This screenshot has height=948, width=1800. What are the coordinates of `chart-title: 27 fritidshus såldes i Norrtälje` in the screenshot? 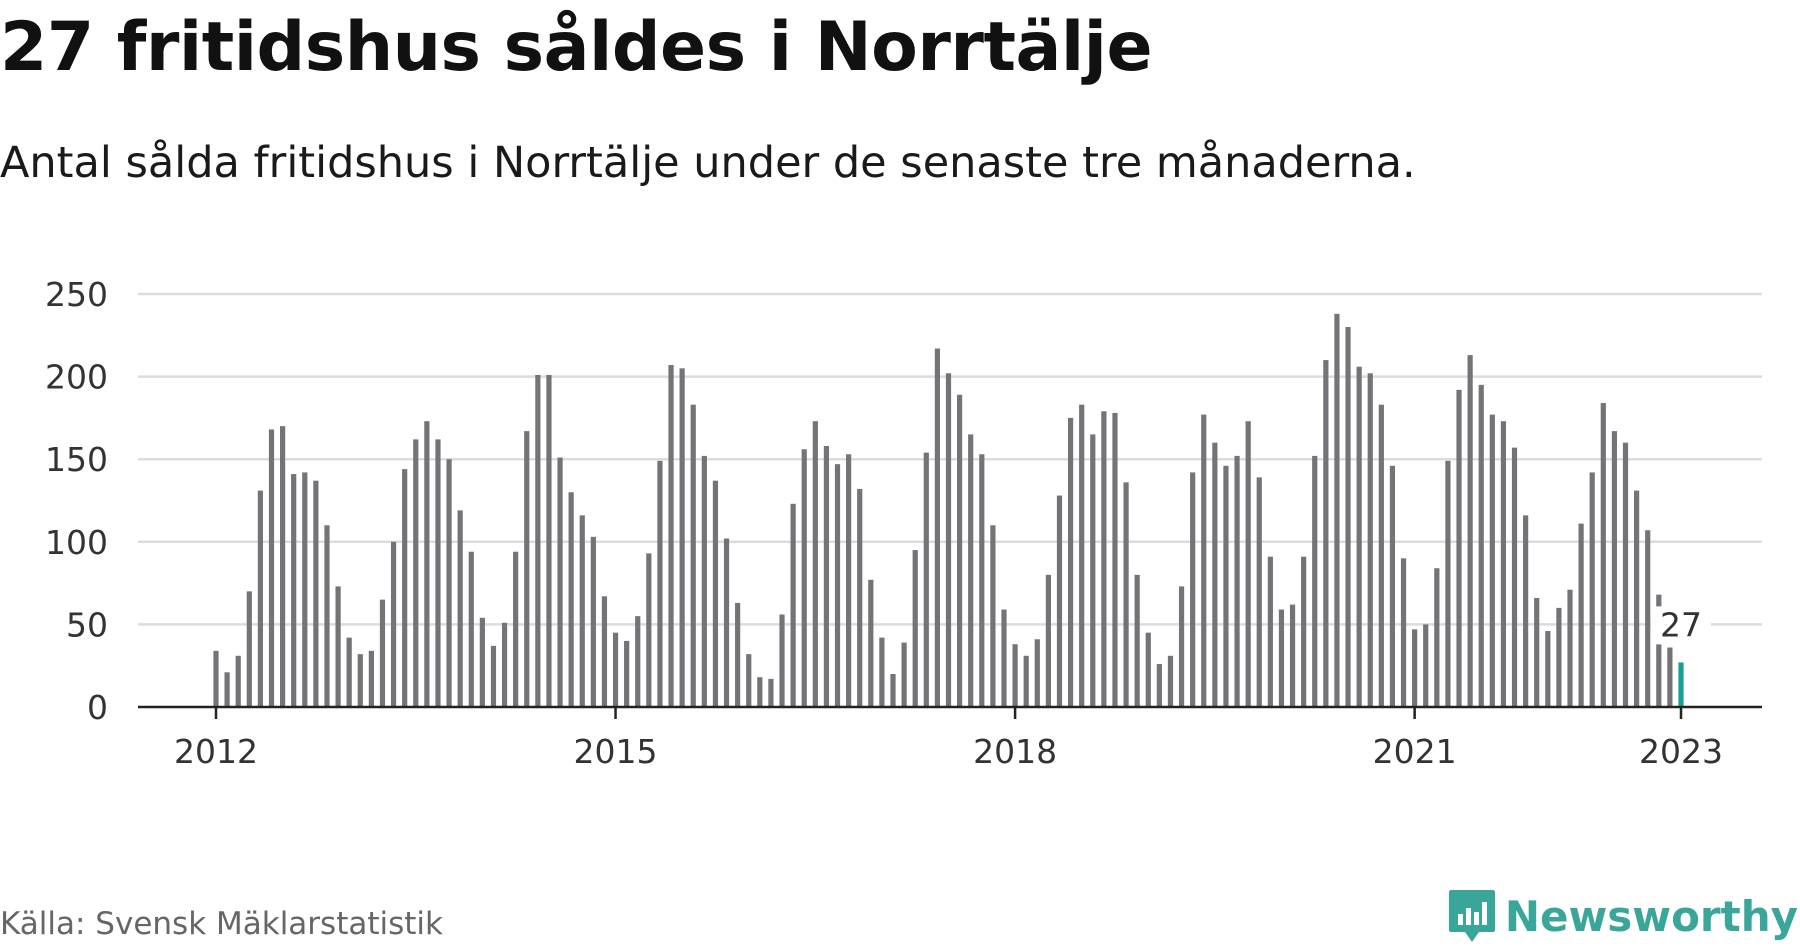 It's located at (576, 47).